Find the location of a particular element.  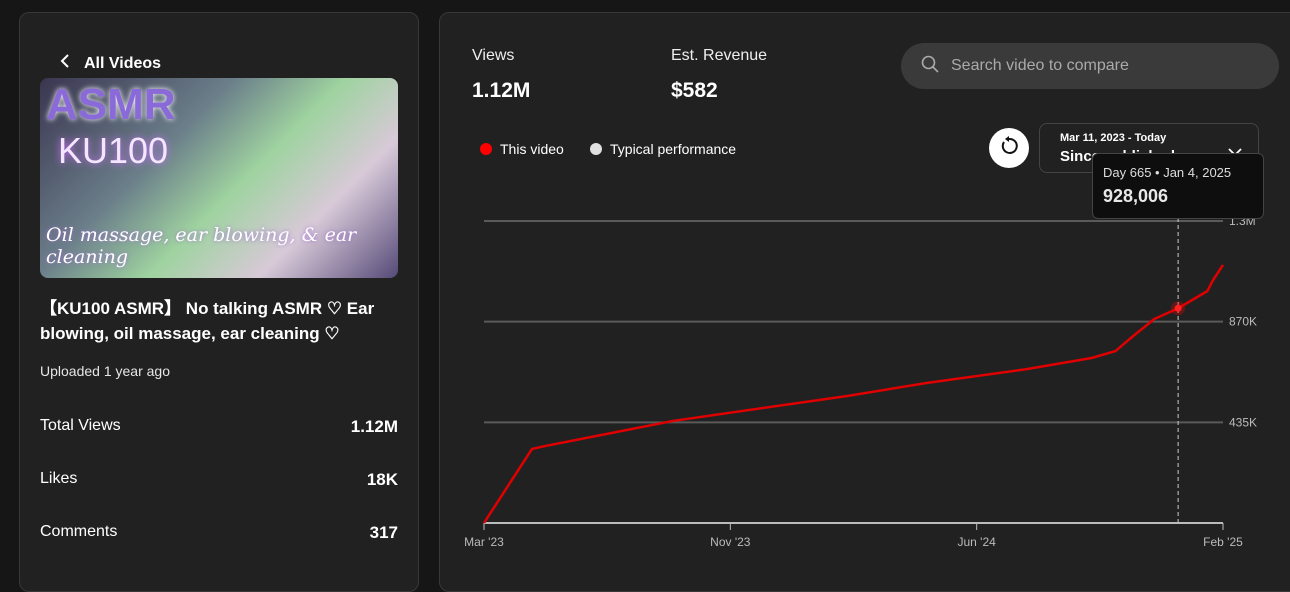

reset-button is located at coordinates (1009, 148).